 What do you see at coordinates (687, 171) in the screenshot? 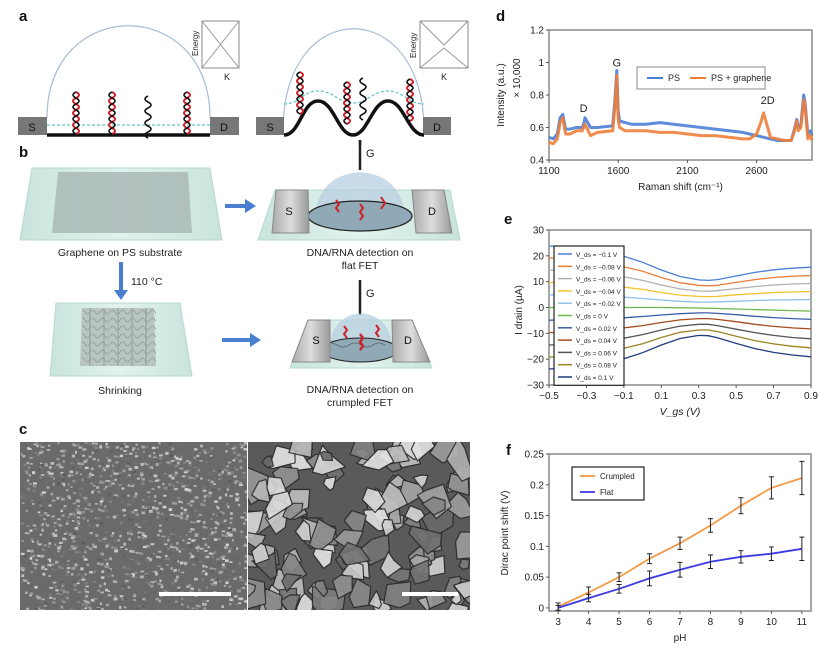
I see `x-tick-label: 2100` at bounding box center [687, 171].